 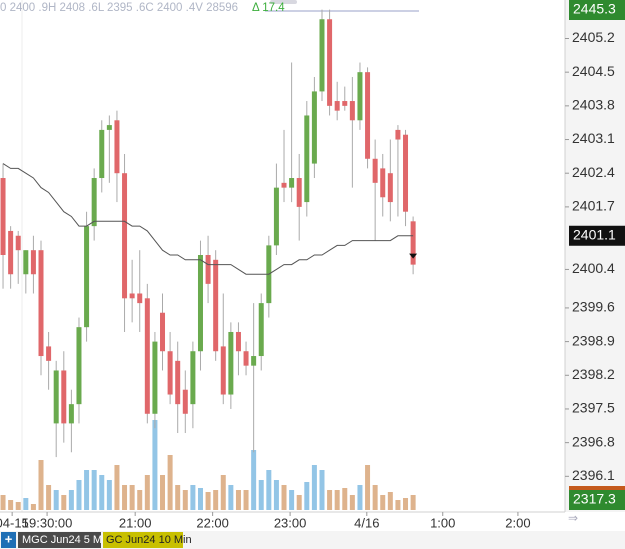 I want to click on top-marker-box, so click(x=597, y=10).